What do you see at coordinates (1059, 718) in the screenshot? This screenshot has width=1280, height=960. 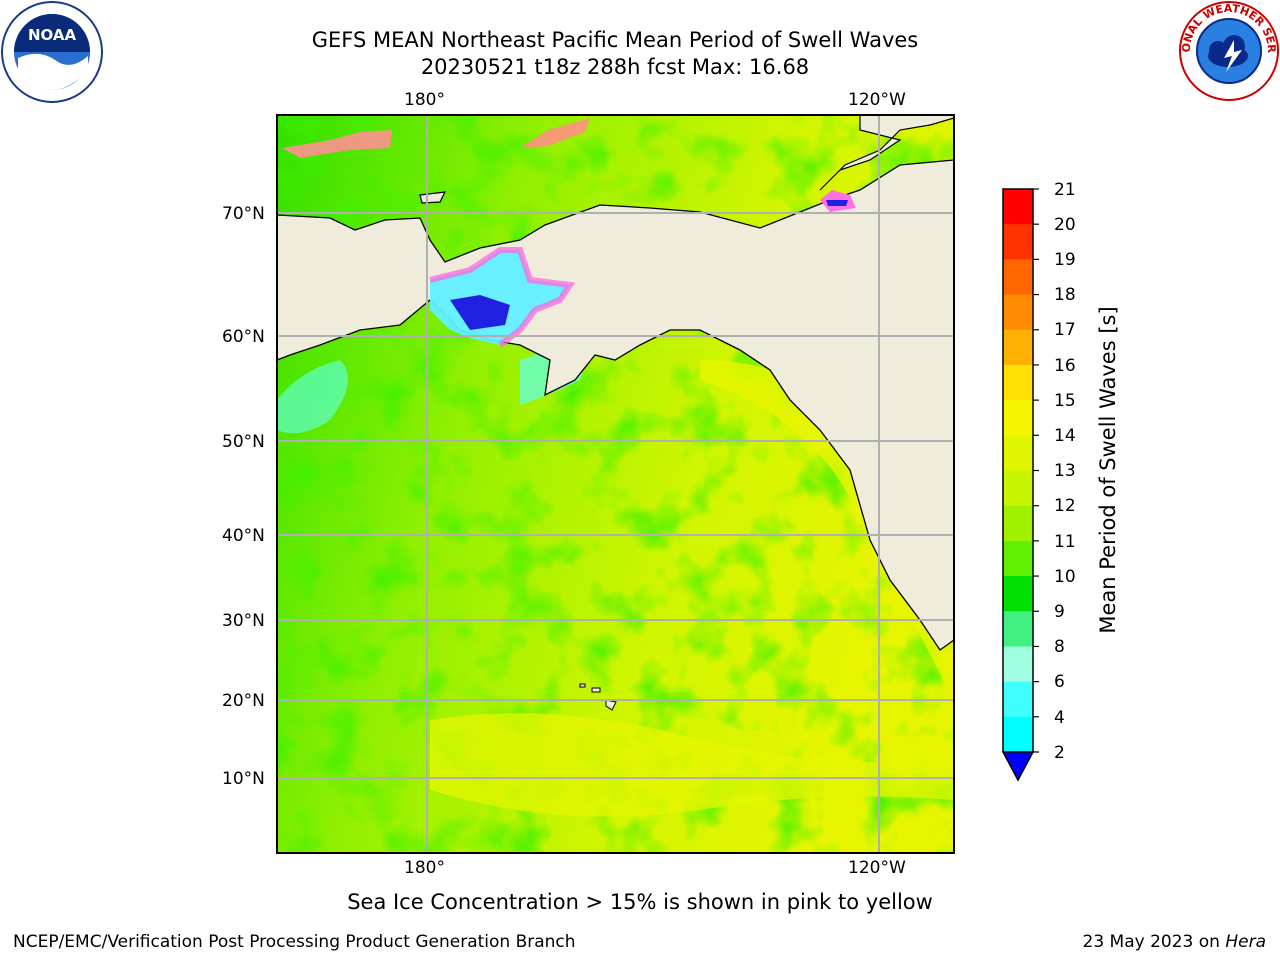 I see `colorbar-tick: 4` at bounding box center [1059, 718].